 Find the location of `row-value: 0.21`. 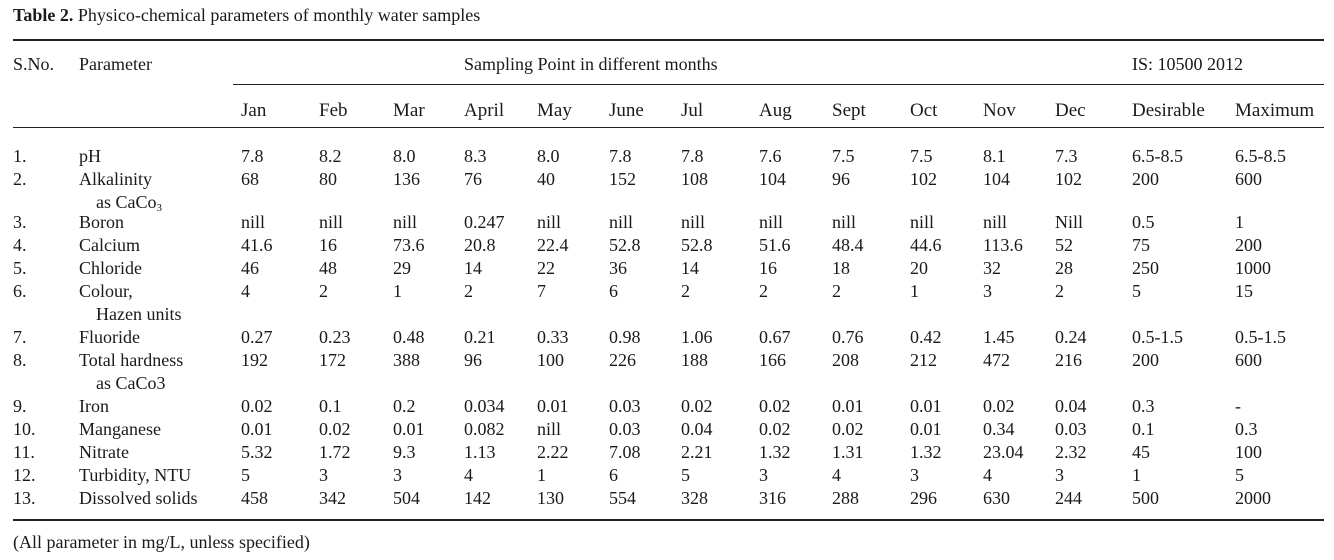

row-value: 0.21 is located at coordinates (480, 337).